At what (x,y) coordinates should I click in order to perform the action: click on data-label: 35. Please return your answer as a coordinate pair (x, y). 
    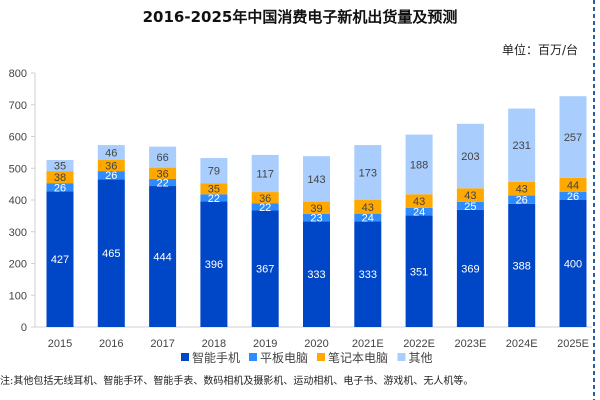
    Looking at the image, I should click on (214, 190).